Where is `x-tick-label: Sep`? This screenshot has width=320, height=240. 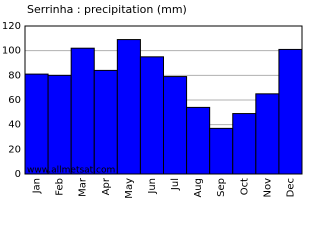 x-tick-label: Sep is located at coordinates (221, 187).